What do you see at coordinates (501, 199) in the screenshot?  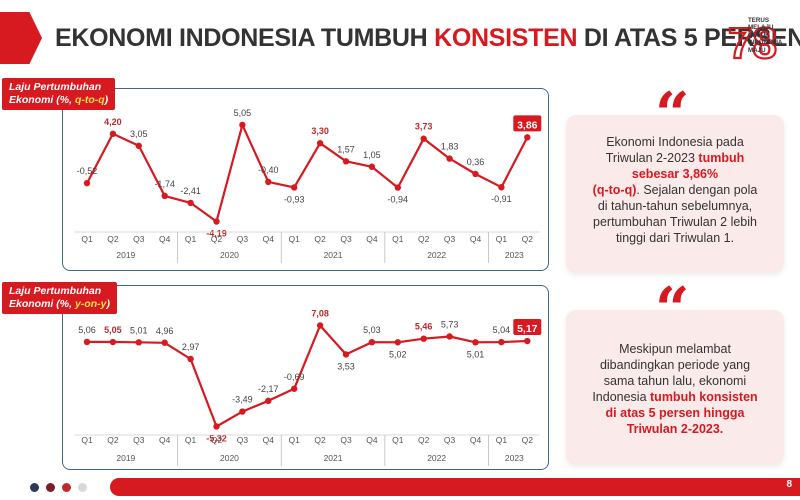 I see `data-label: -0,91` at bounding box center [501, 199].